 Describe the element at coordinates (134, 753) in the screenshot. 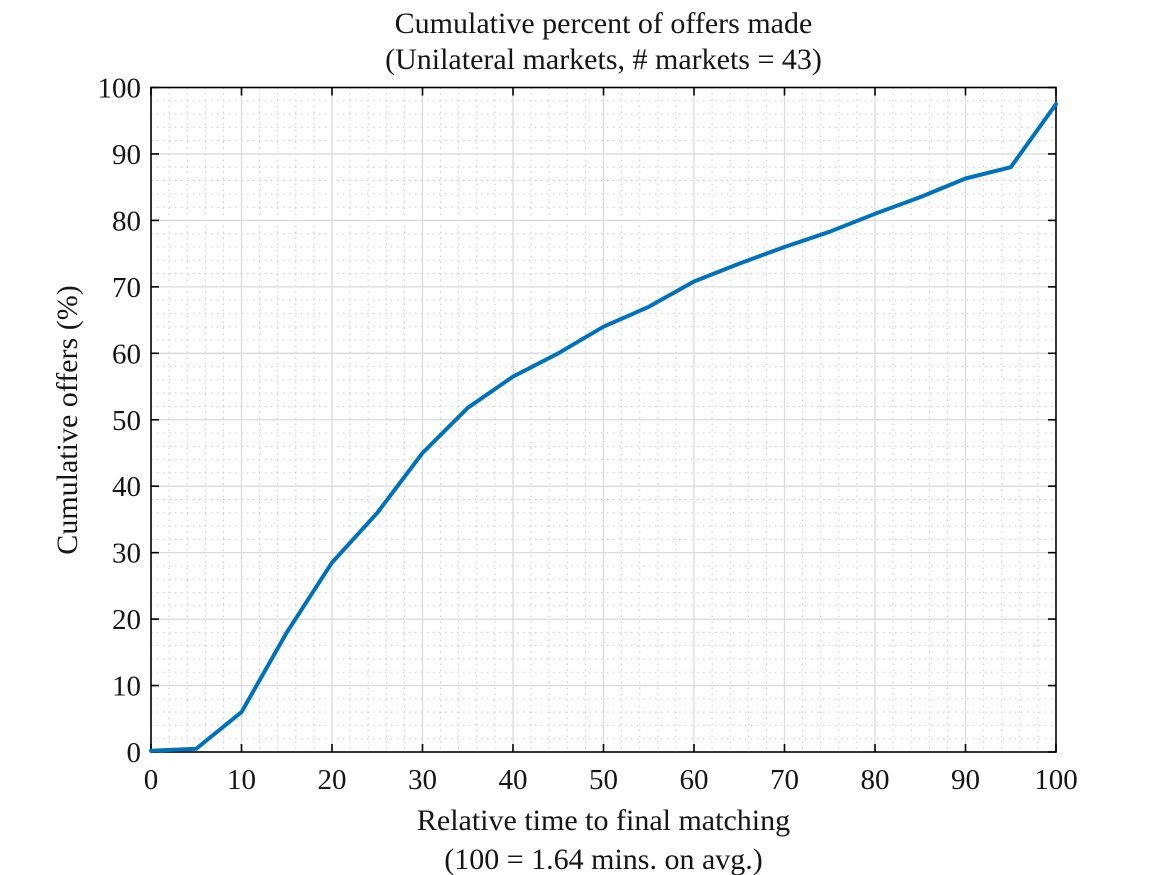

I see `y-tick-label: 0` at that location.